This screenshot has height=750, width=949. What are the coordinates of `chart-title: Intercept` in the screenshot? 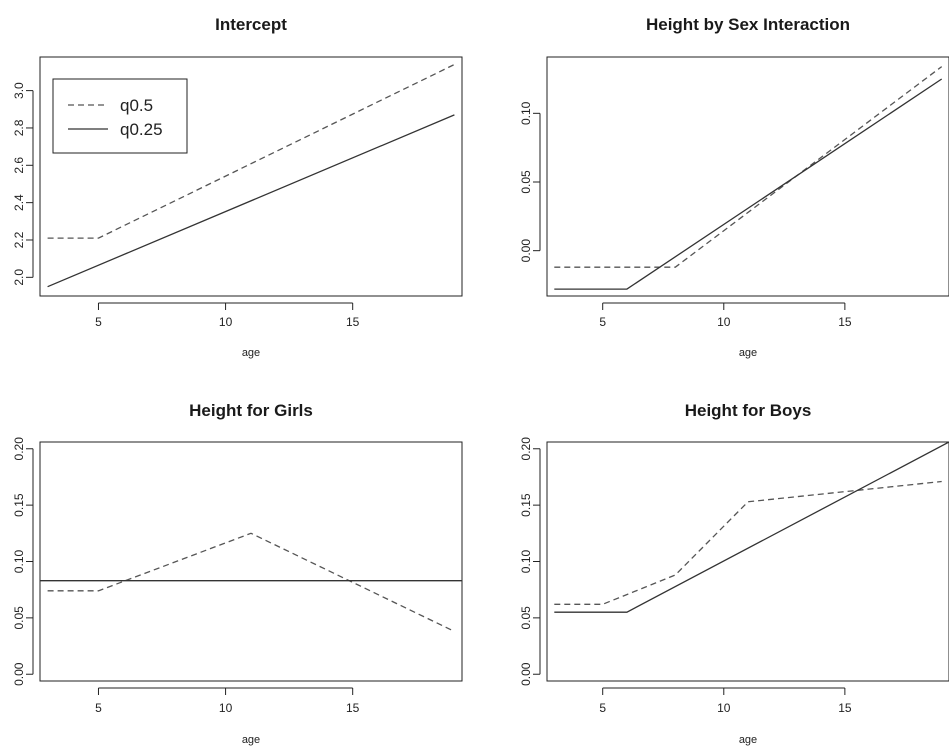 It's located at (251, 24).